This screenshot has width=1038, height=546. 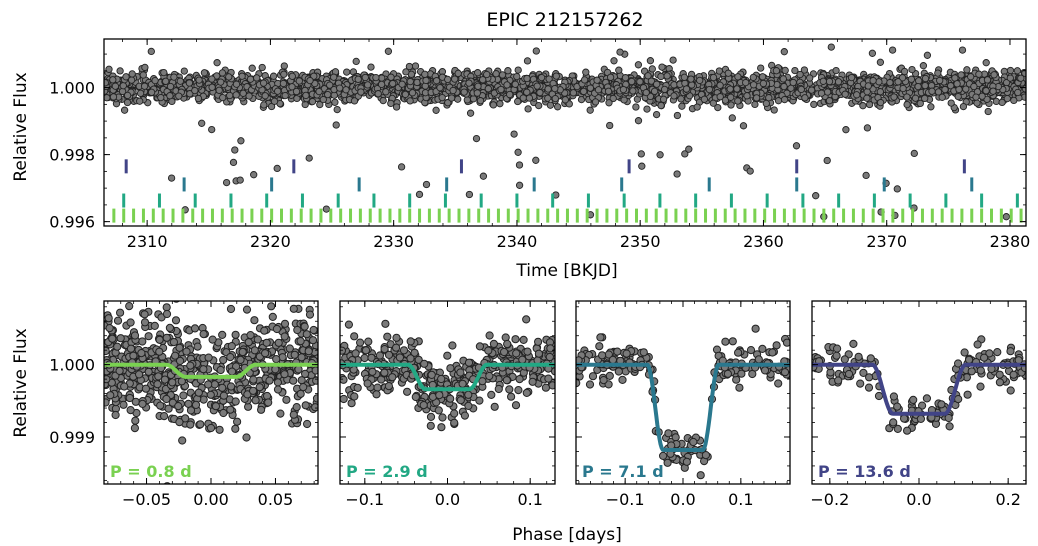 I want to click on figure-title: EPIC 212157262, so click(x=564, y=20).